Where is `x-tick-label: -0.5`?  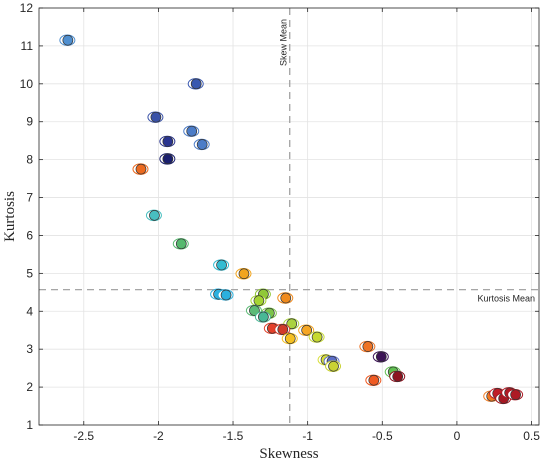 x-tick-label: -0.5 is located at coordinates (382, 436).